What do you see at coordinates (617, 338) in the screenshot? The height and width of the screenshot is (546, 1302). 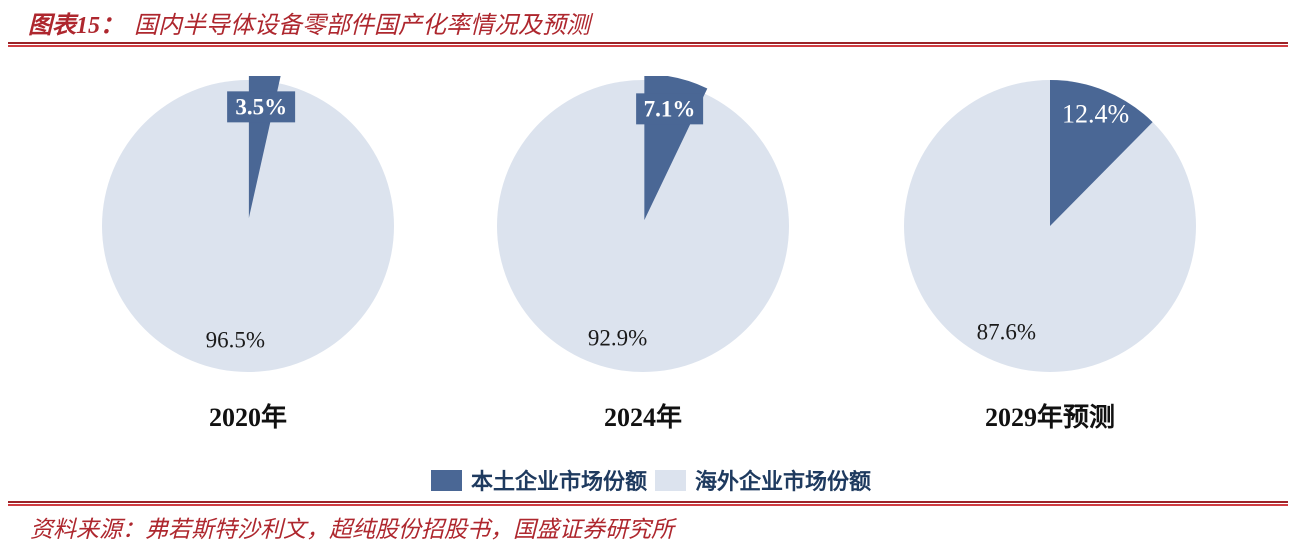 I see `overseas-share-label: 92.9%` at bounding box center [617, 338].